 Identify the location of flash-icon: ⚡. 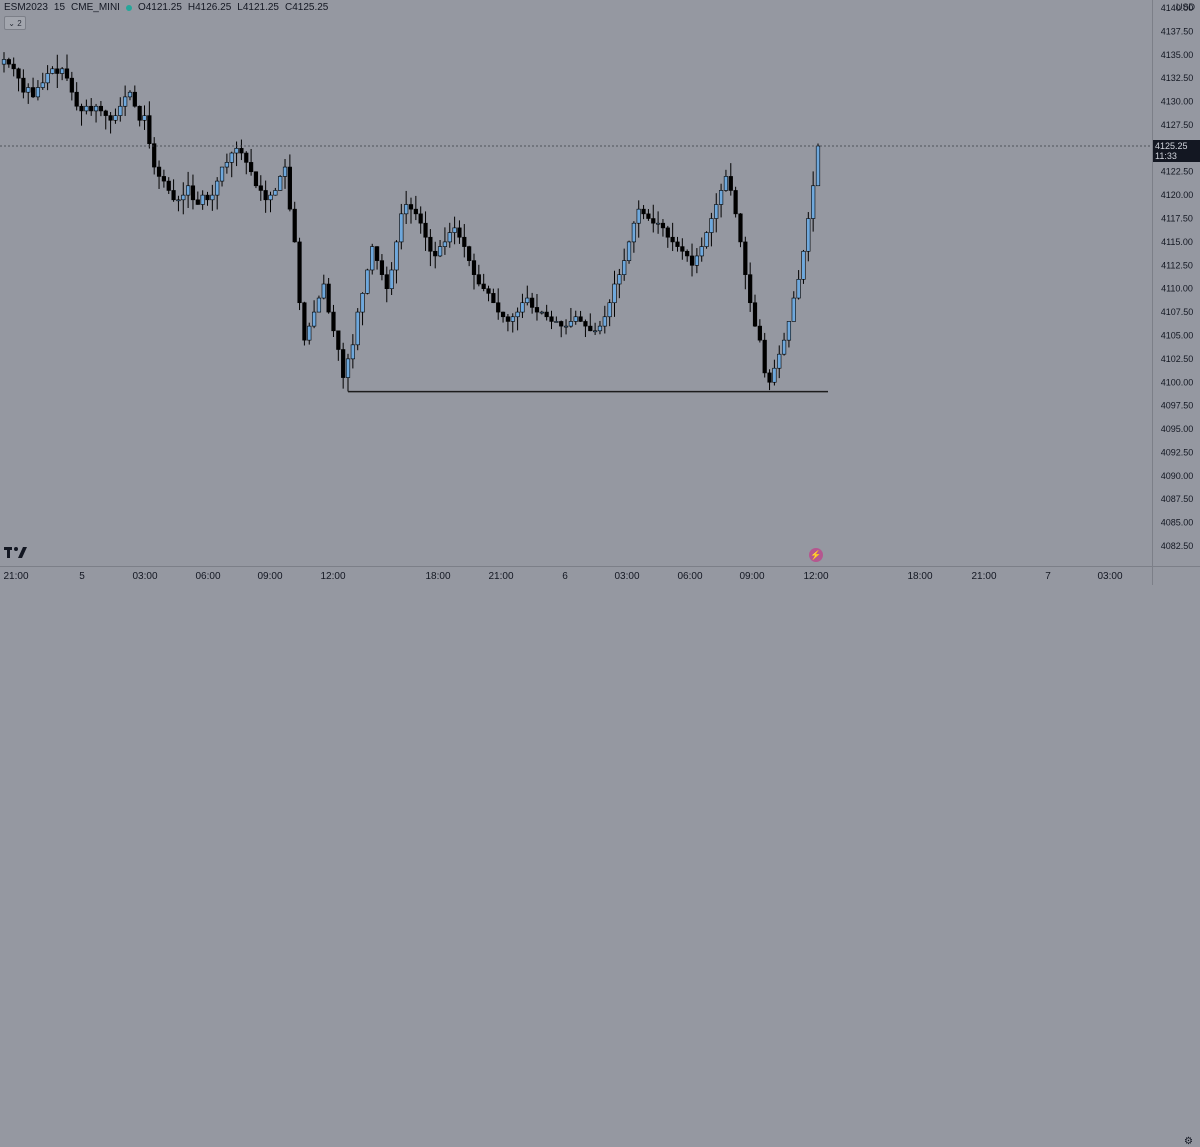
(816, 555).